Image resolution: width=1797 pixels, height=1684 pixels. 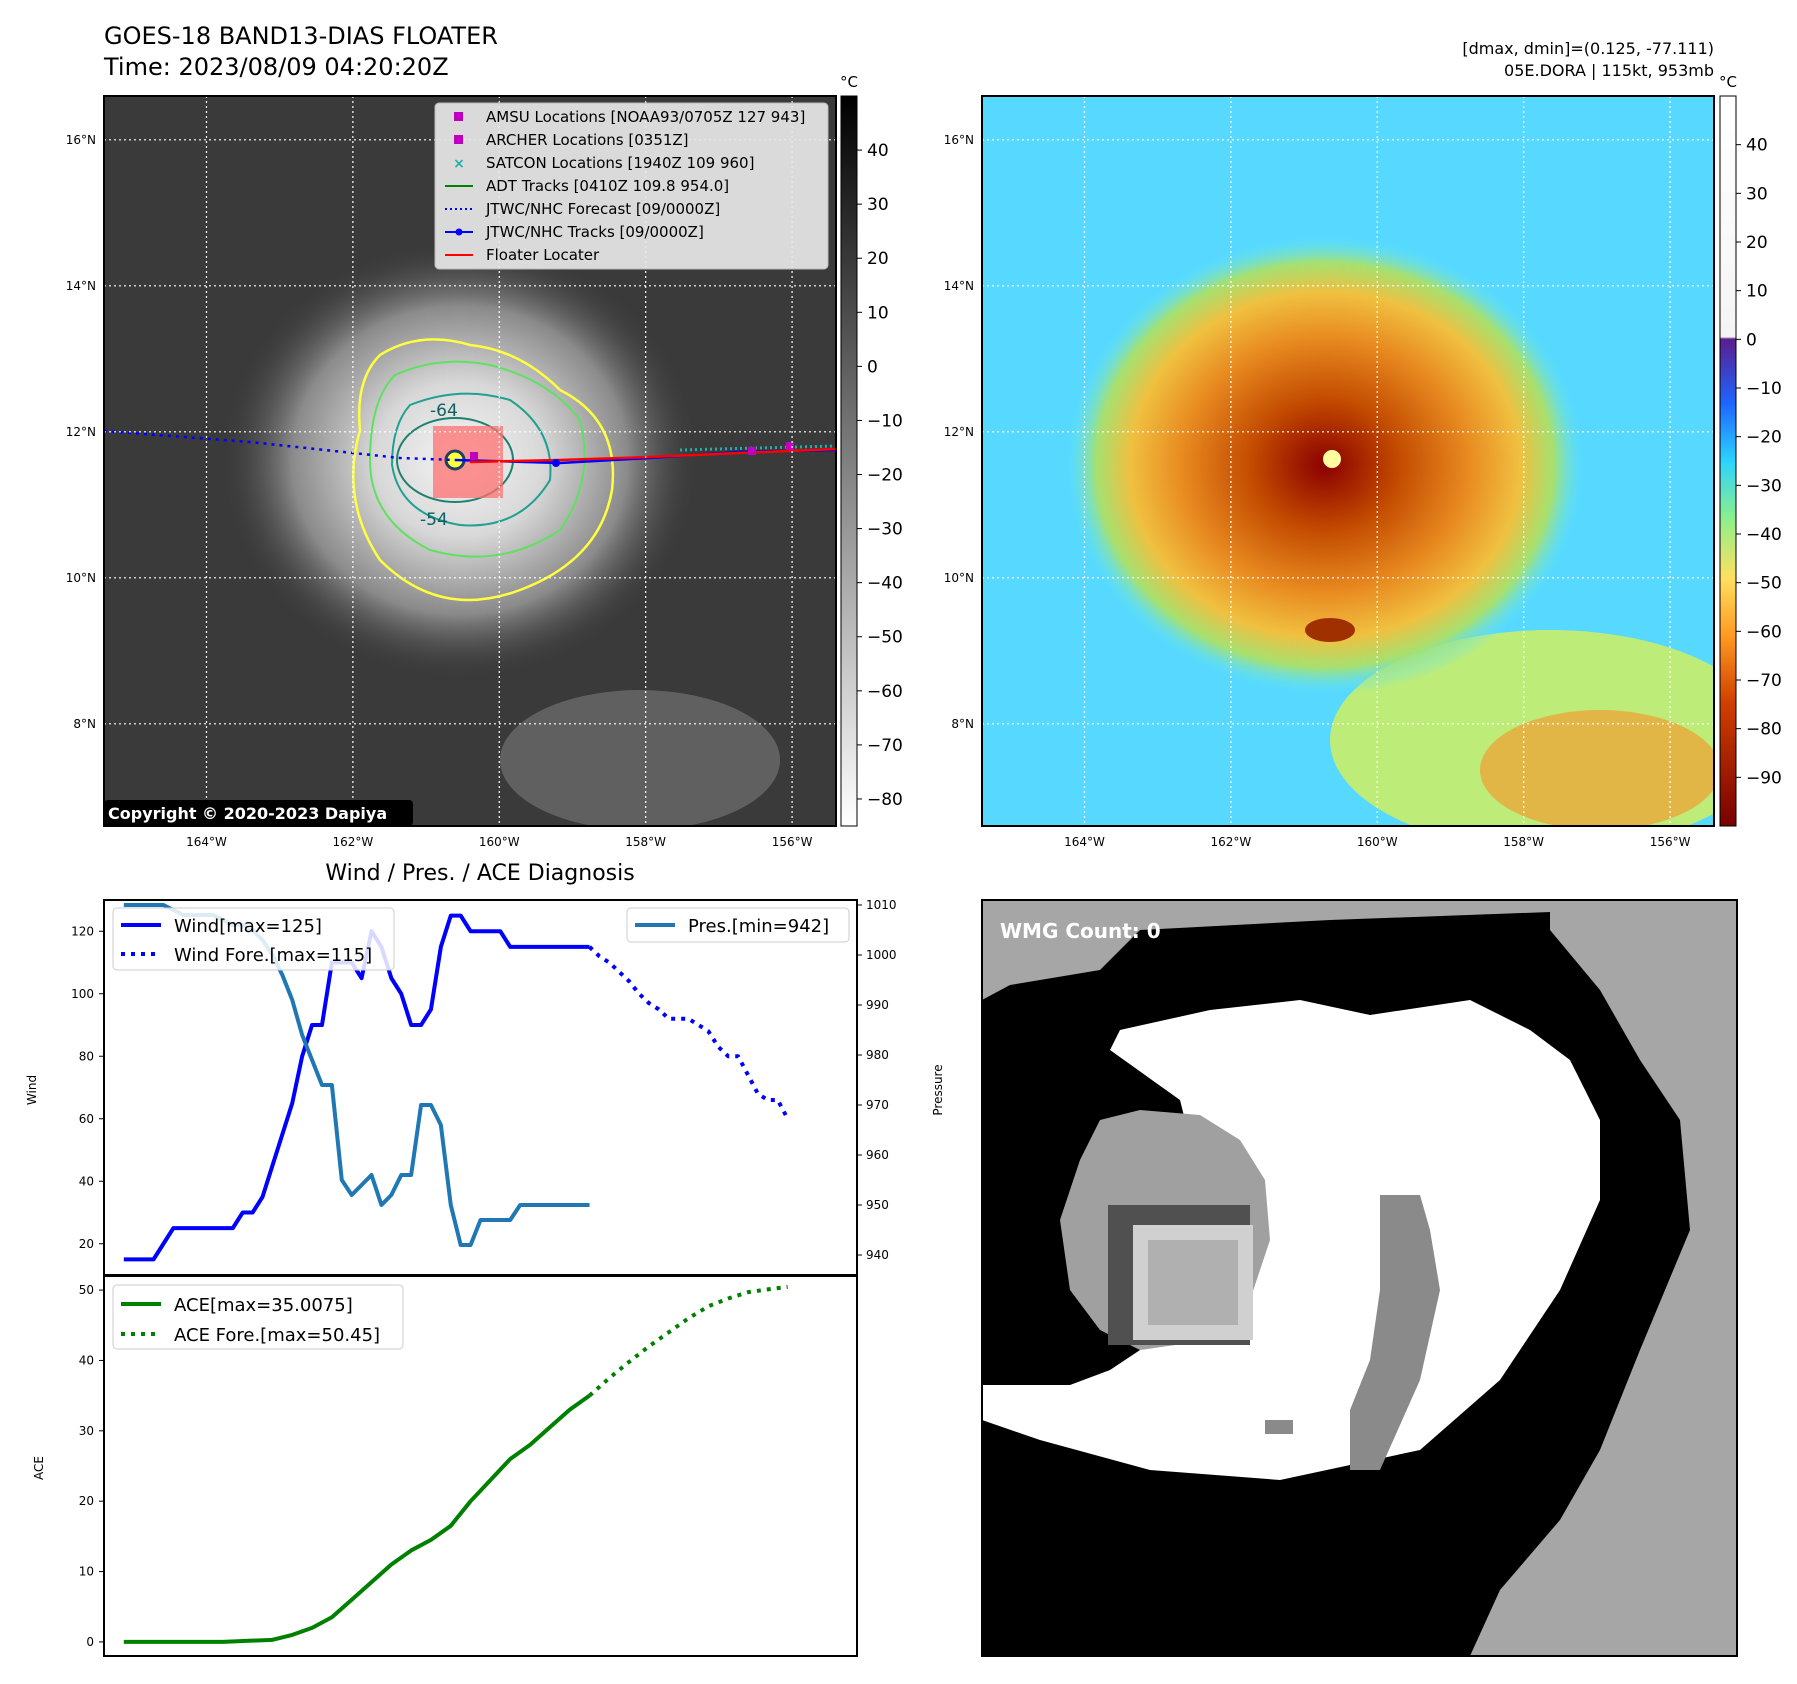 I want to click on color-colorbar-unit: °C, so click(x=1728, y=82).